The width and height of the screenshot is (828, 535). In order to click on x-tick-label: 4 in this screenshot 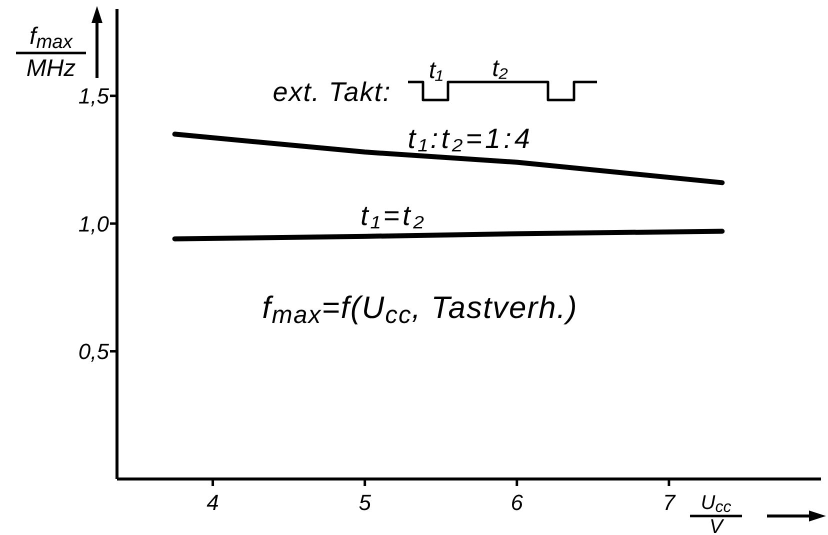, I will do `click(212, 502)`.